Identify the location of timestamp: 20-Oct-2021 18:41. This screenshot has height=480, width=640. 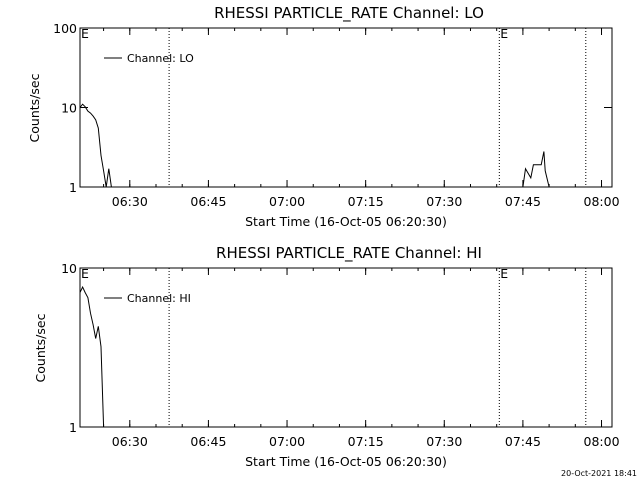
(599, 473).